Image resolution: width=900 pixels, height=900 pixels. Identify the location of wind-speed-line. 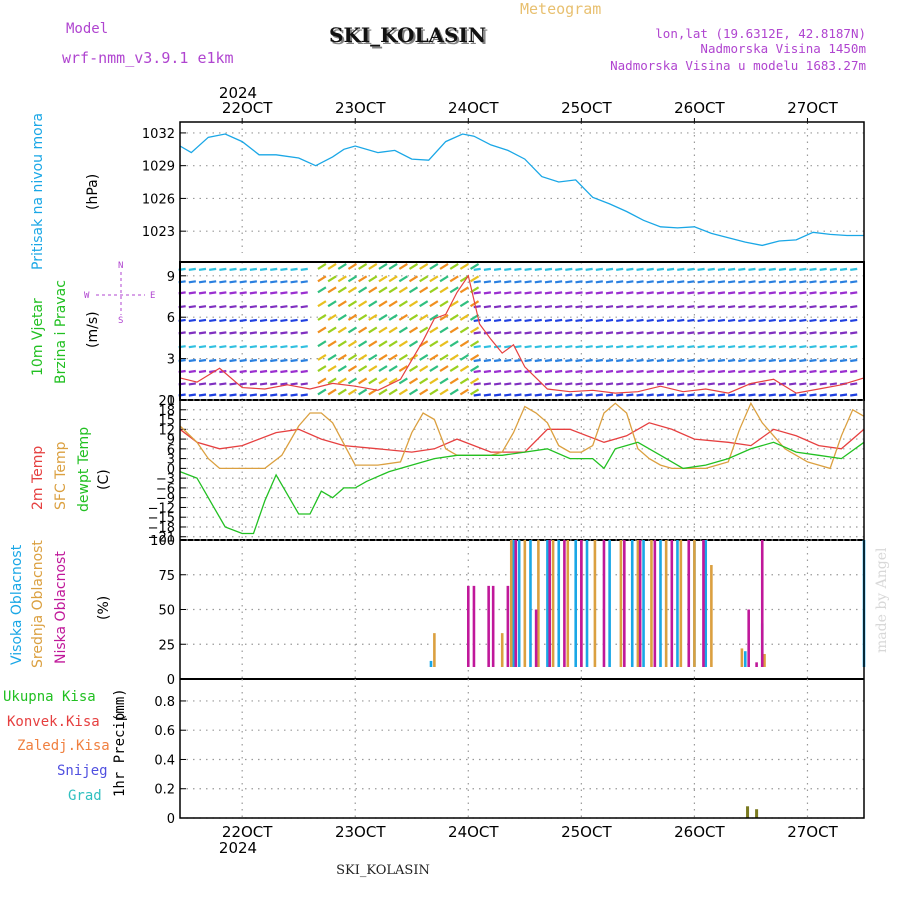
(522, 334).